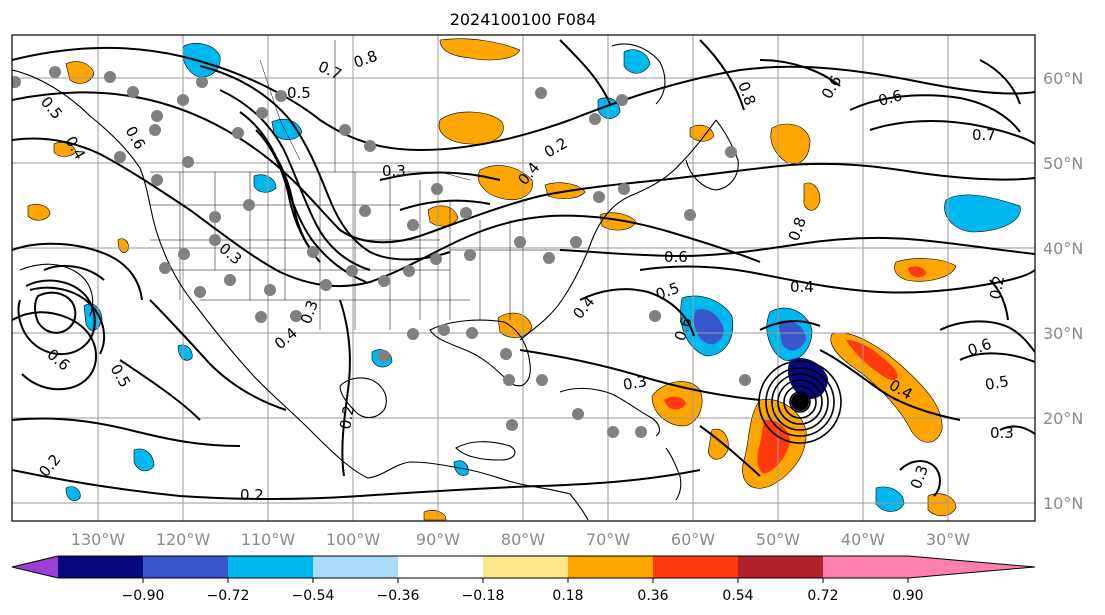 This screenshot has height=615, width=1105. Describe the element at coordinates (228, 596) in the screenshot. I see `colorbar-tick-label: −0.72` at that location.